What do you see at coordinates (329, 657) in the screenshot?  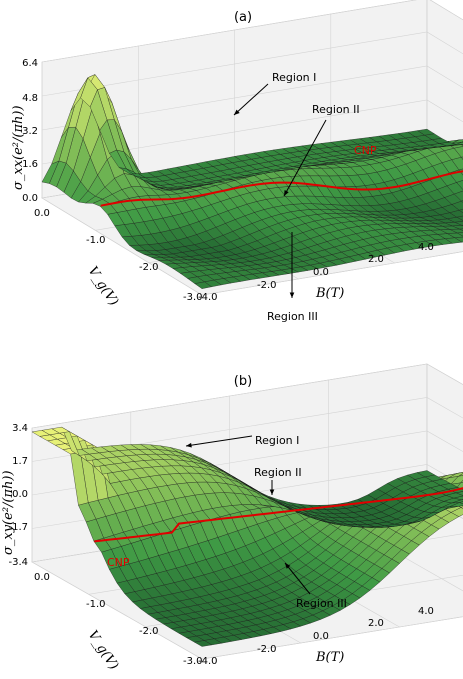 I see `panel-b-xlabel: B(T)` at bounding box center [329, 657].